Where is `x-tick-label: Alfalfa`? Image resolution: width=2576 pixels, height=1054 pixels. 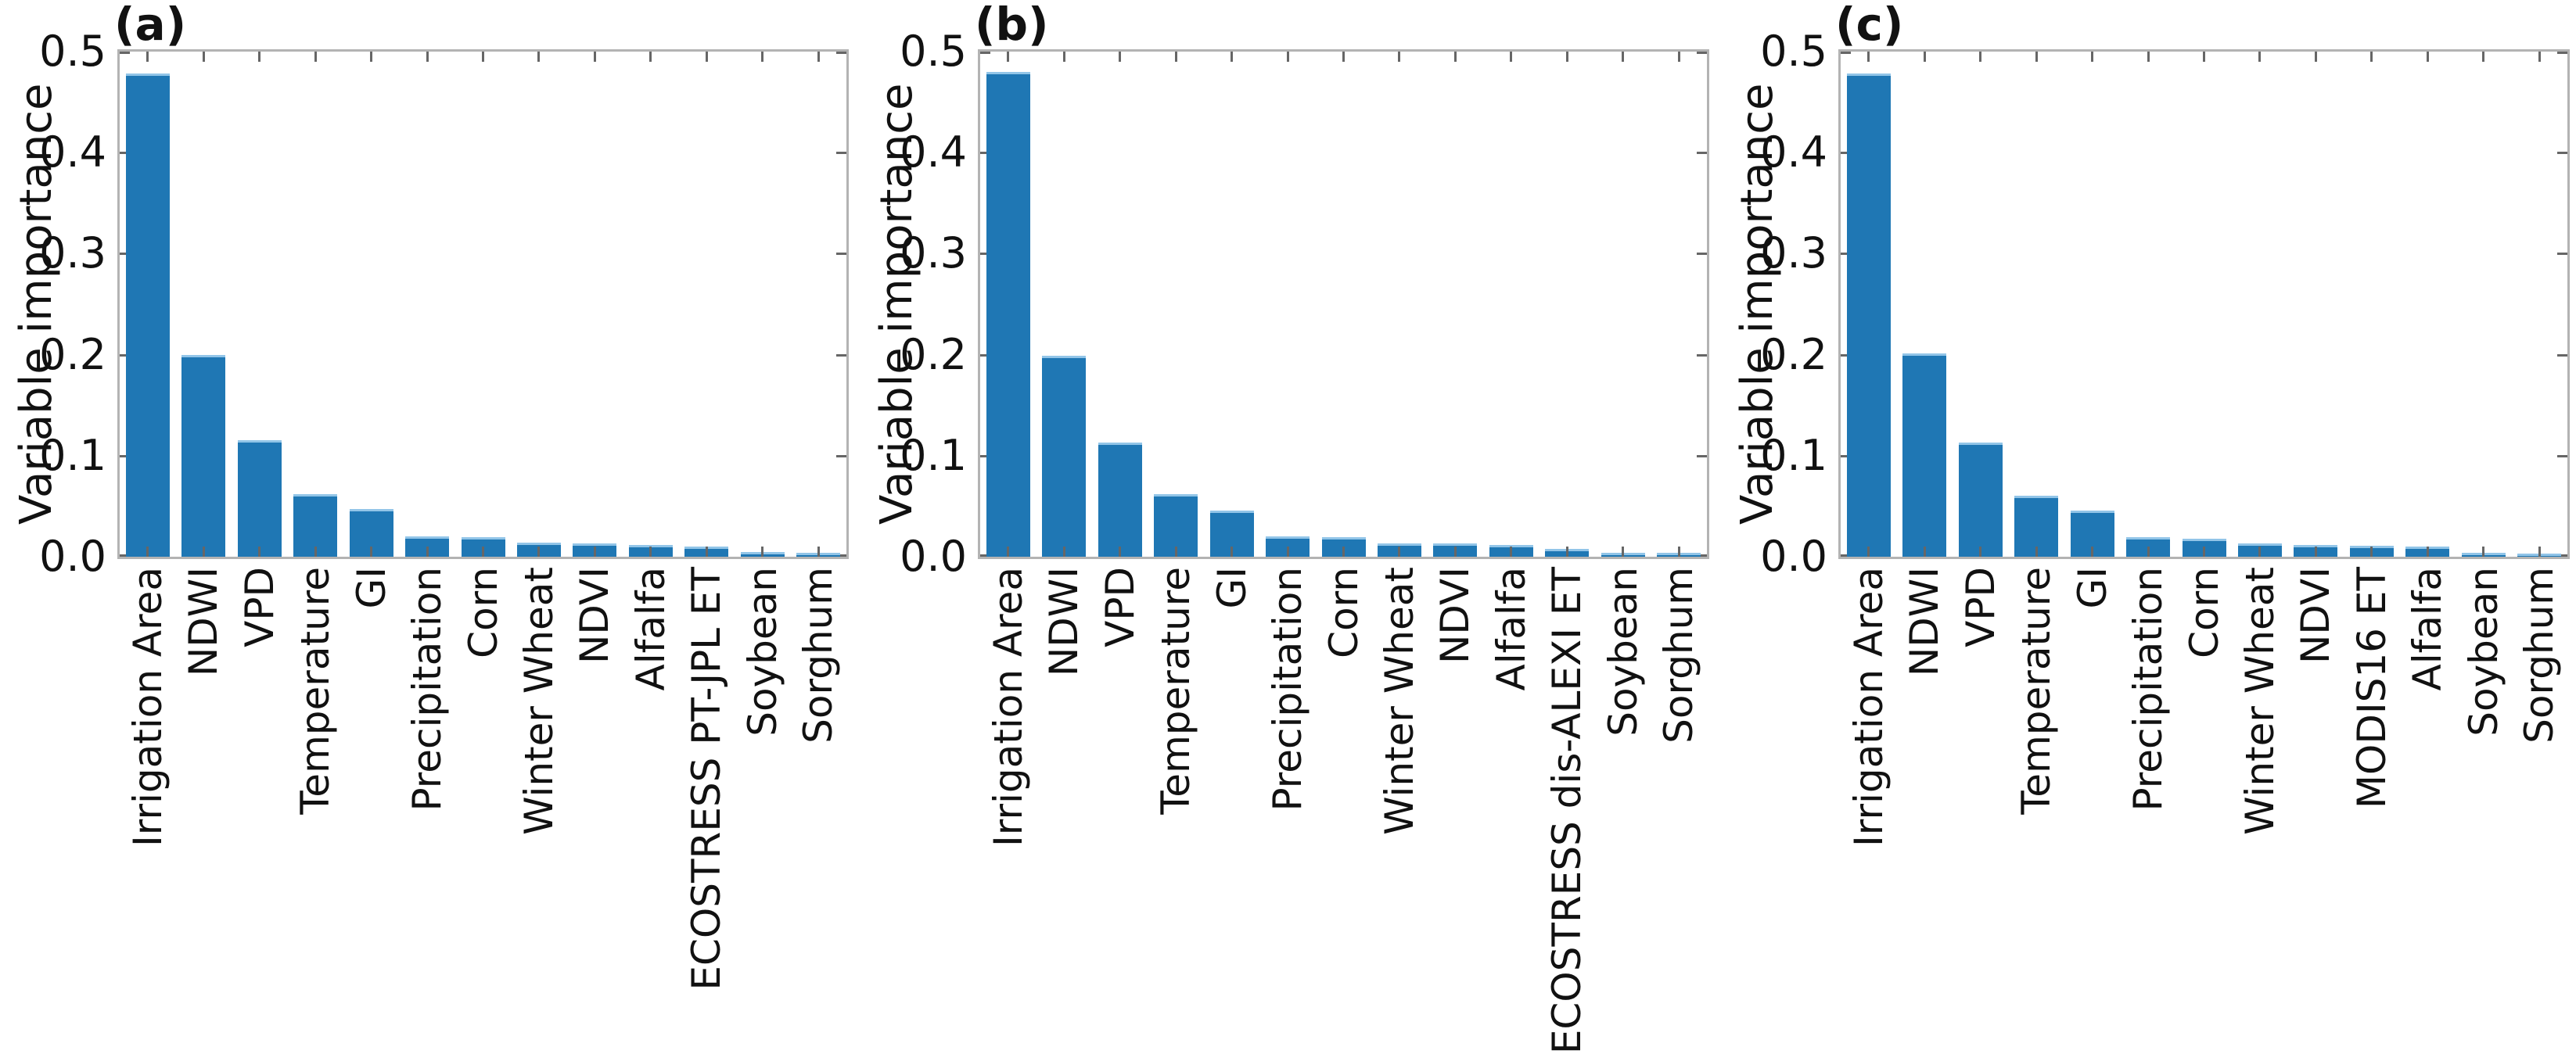
x-tick-label: Alfalfa is located at coordinates (2428, 629).